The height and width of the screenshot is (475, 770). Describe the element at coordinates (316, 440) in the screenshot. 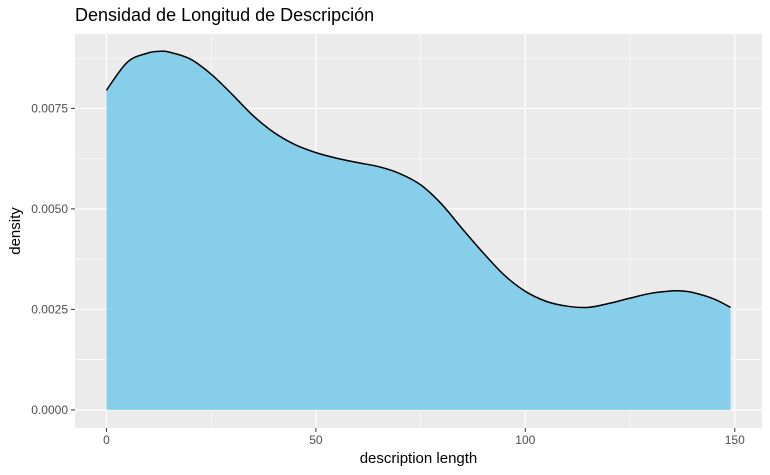

I see `x-tick-label: 50` at that location.